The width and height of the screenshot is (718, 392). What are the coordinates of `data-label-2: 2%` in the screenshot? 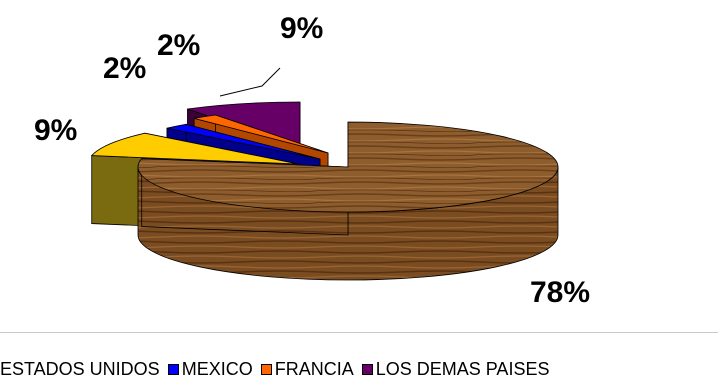 It's located at (124, 68).